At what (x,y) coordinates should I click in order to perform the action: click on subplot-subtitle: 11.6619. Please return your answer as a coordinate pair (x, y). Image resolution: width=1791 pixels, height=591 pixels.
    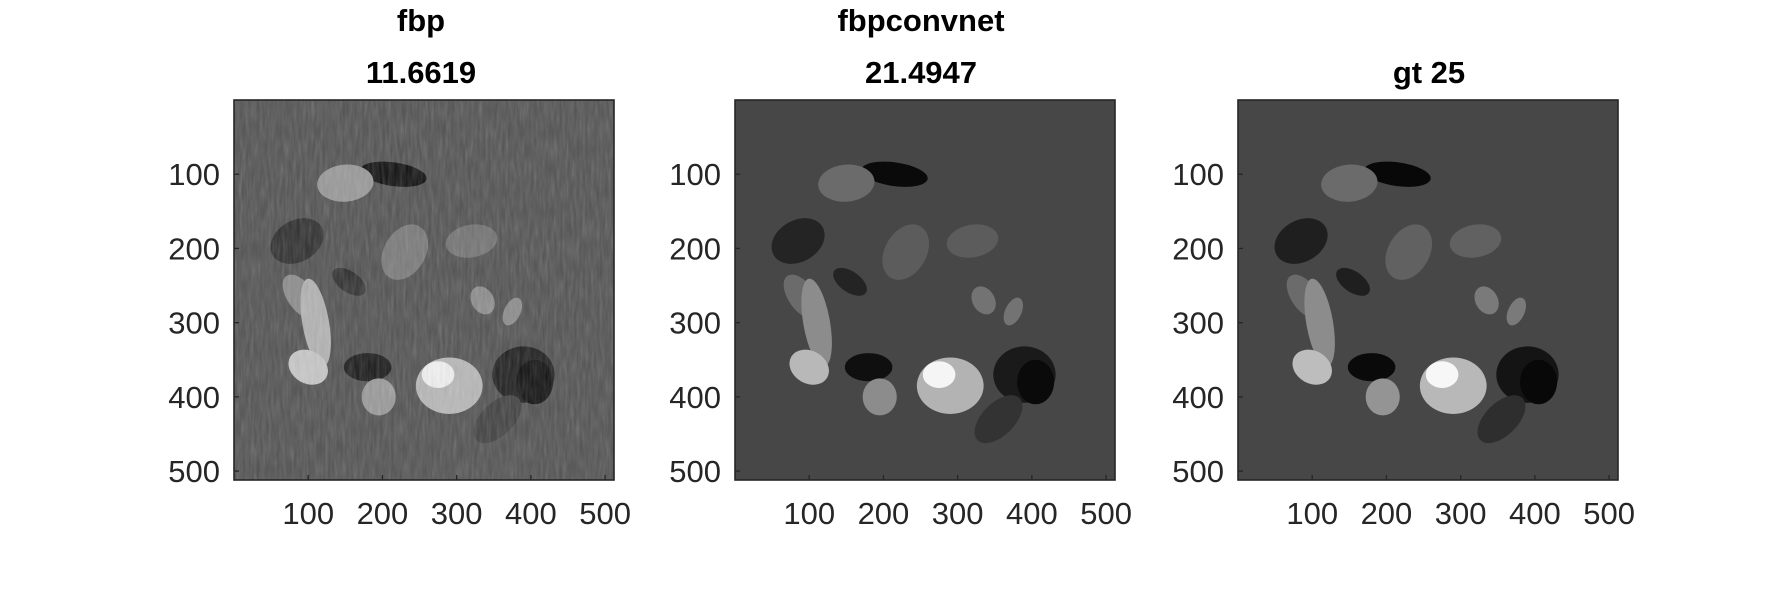
    Looking at the image, I should click on (421, 72).